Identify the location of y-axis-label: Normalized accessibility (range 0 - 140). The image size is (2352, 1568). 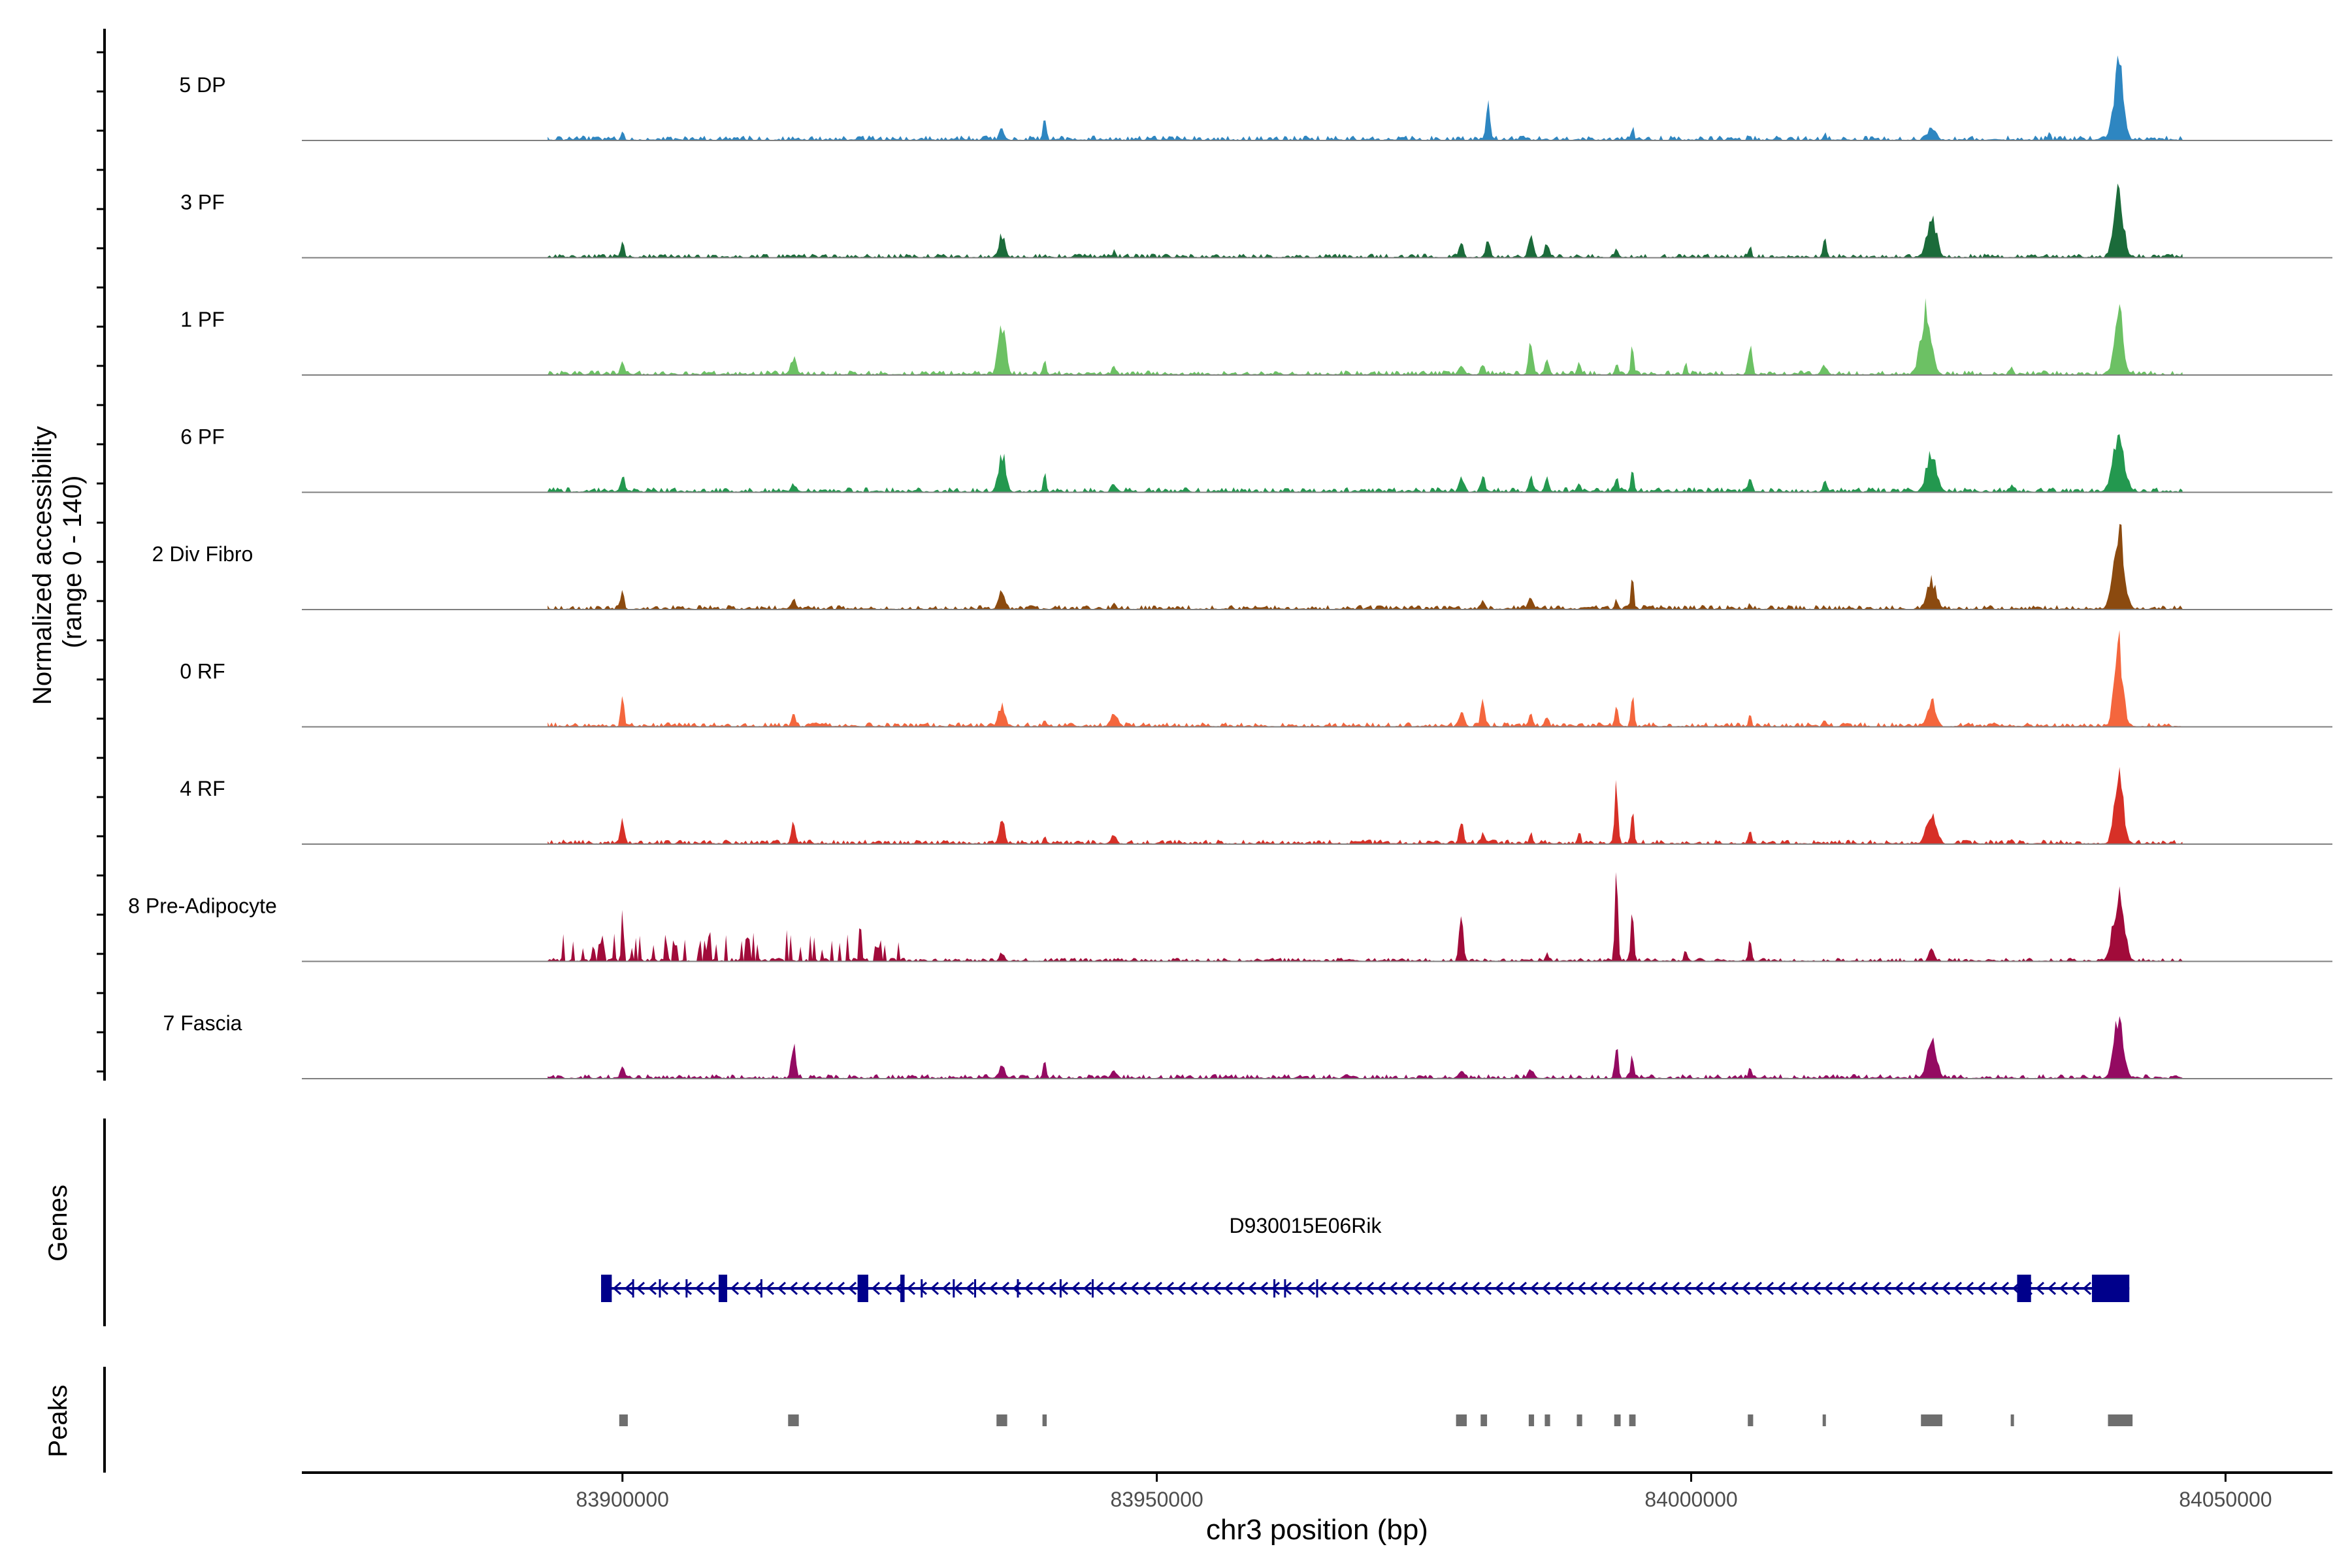
(57, 562).